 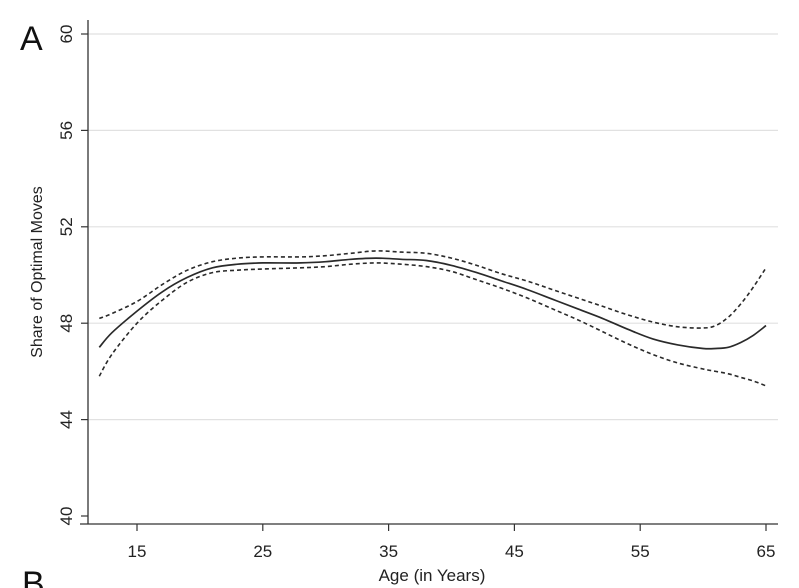 What do you see at coordinates (388, 551) in the screenshot?
I see `x-tick-label-35: 35` at bounding box center [388, 551].